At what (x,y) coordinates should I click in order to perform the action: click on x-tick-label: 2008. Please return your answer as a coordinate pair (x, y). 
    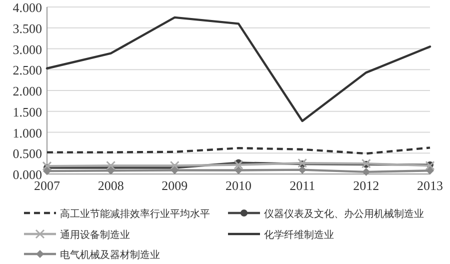
    Looking at the image, I should click on (111, 185).